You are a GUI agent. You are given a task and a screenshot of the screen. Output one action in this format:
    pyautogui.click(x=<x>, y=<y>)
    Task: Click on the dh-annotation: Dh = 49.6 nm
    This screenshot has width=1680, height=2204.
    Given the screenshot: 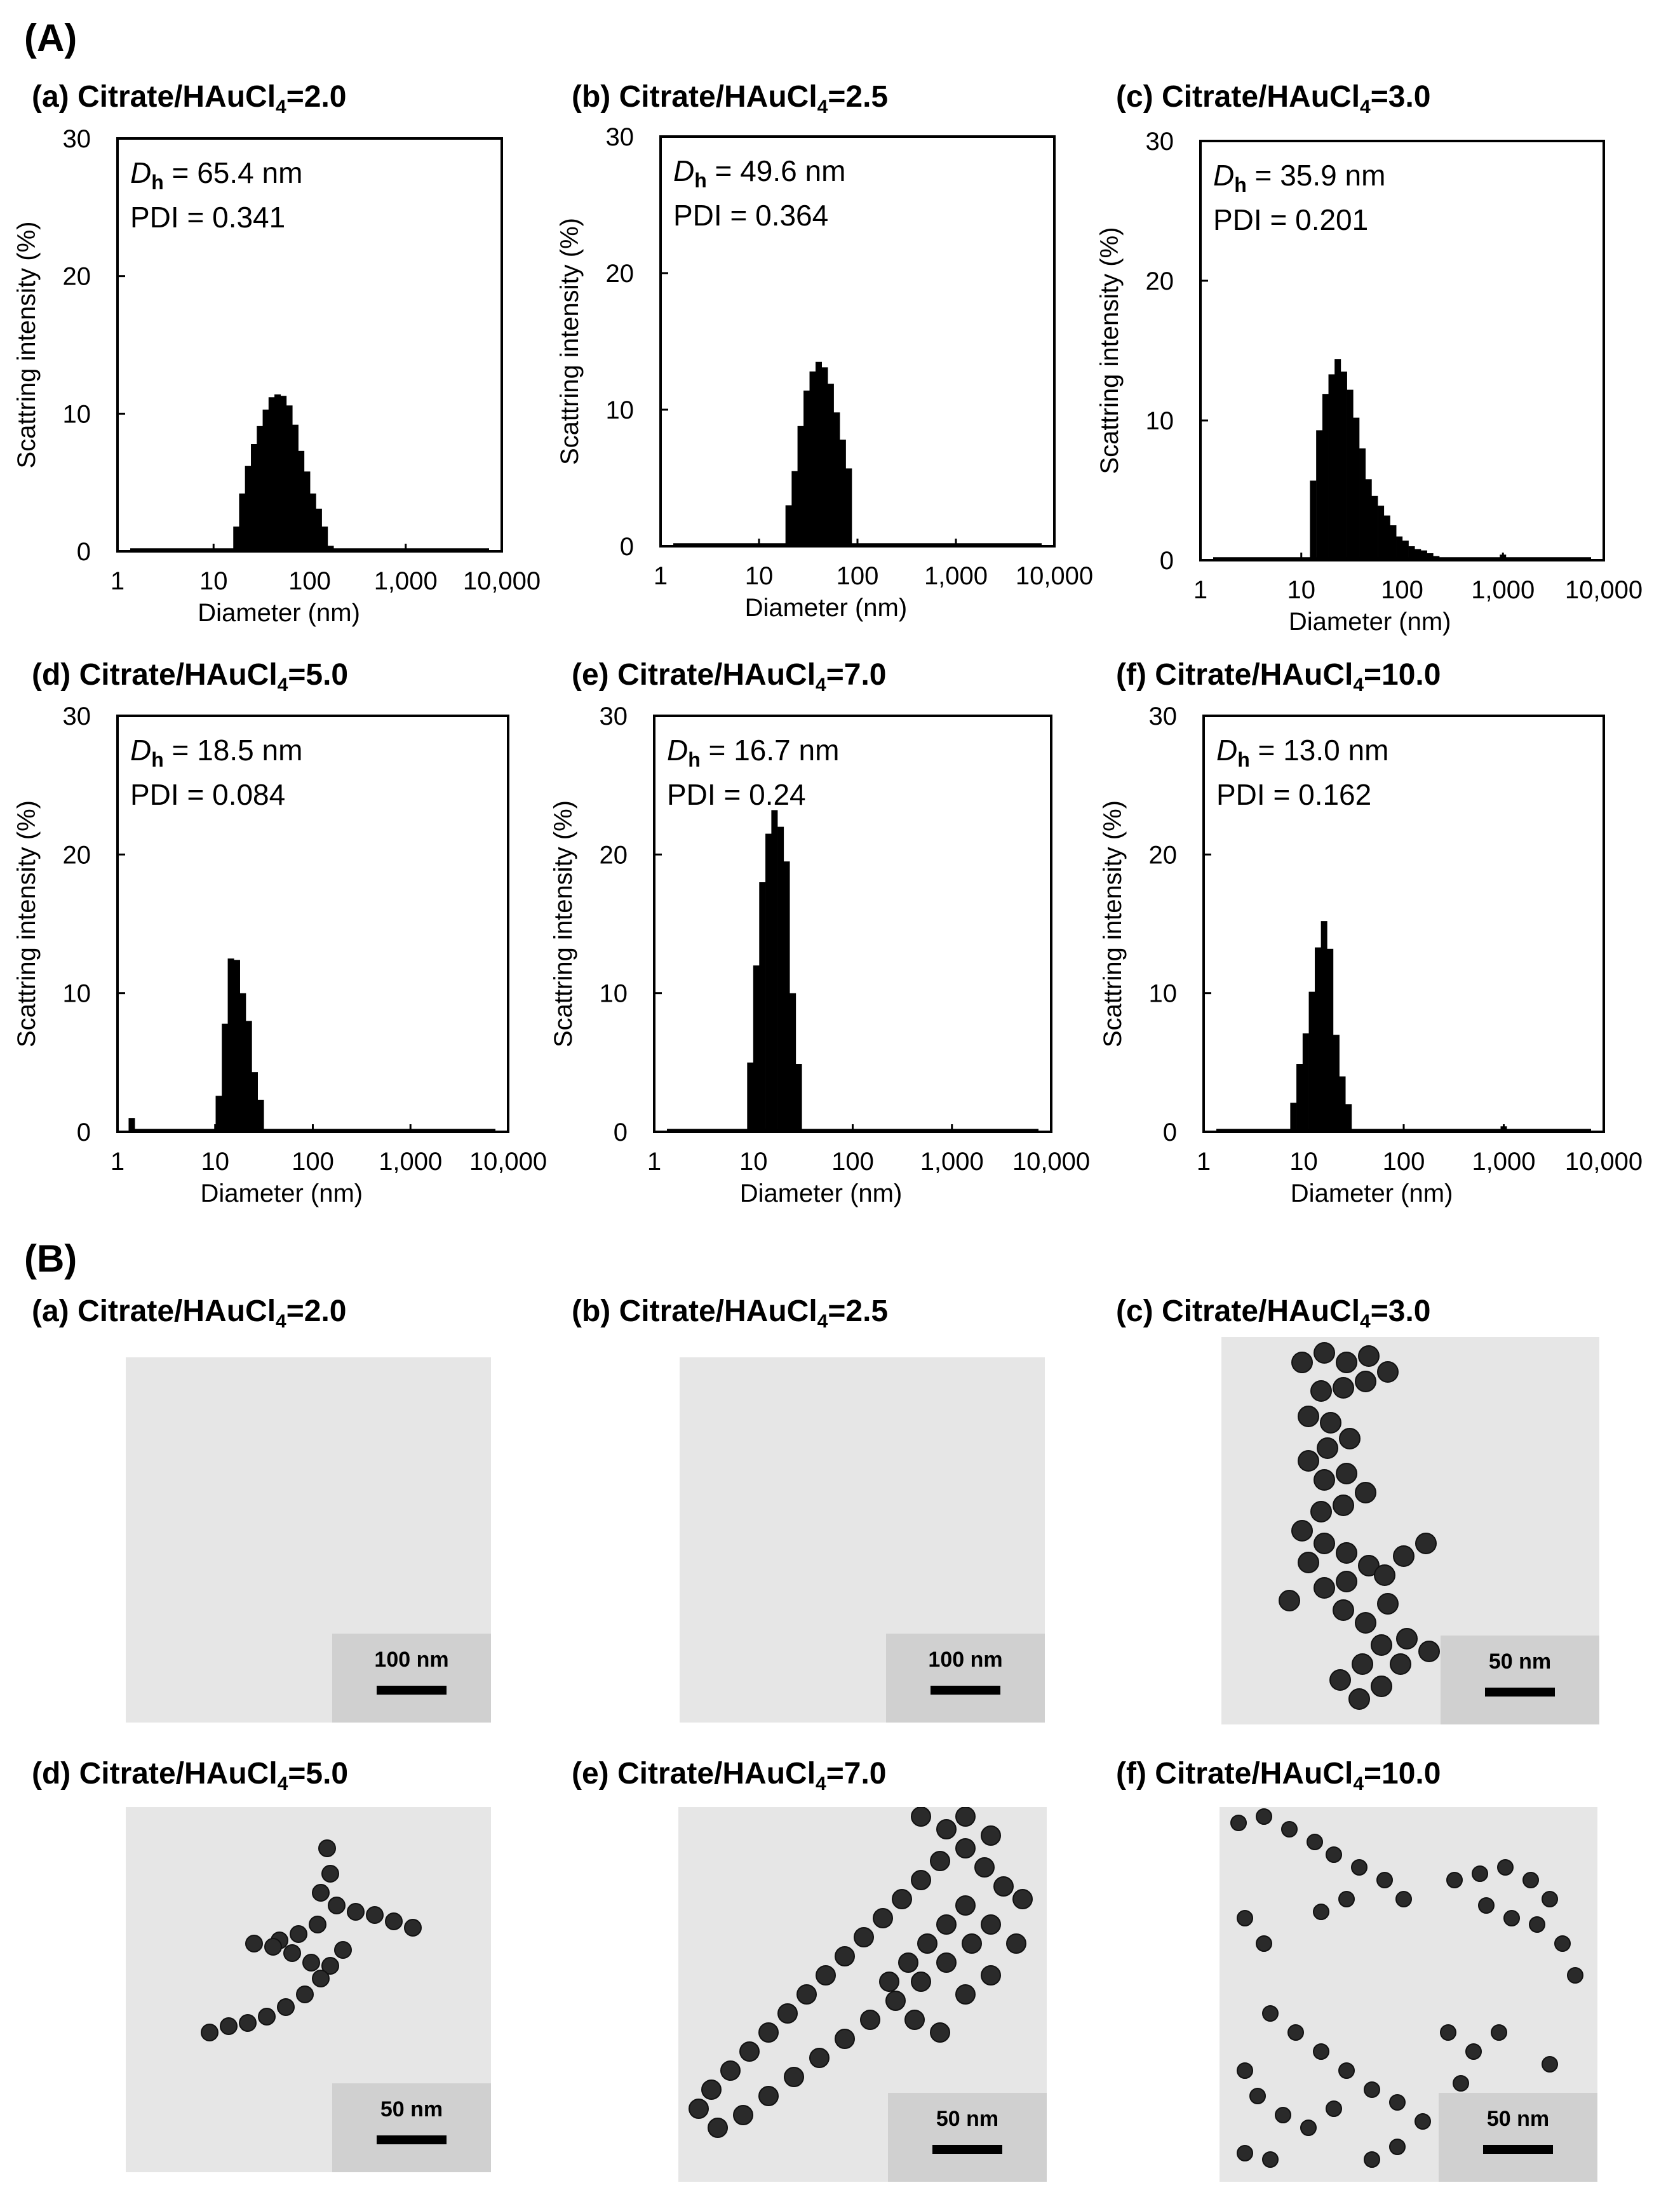 What is the action you would take?
    pyautogui.click(x=759, y=173)
    